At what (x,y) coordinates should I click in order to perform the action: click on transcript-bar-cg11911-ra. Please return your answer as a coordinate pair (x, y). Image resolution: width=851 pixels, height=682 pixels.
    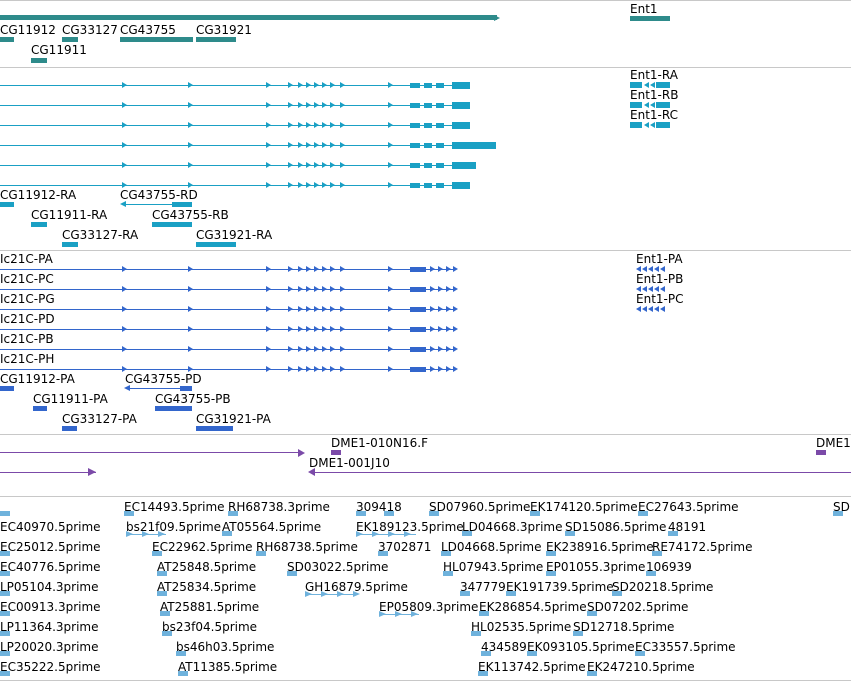
    Looking at the image, I should click on (39, 224).